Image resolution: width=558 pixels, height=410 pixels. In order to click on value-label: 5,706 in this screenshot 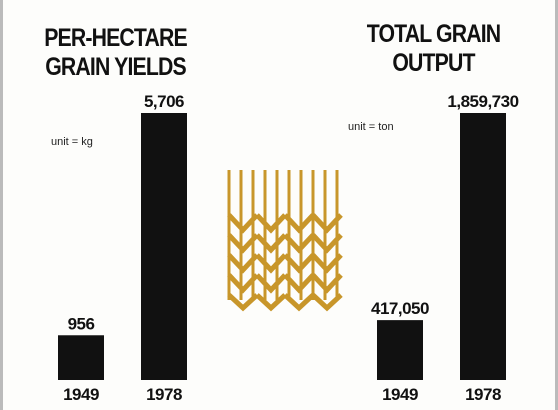, I will do `click(164, 101)`.